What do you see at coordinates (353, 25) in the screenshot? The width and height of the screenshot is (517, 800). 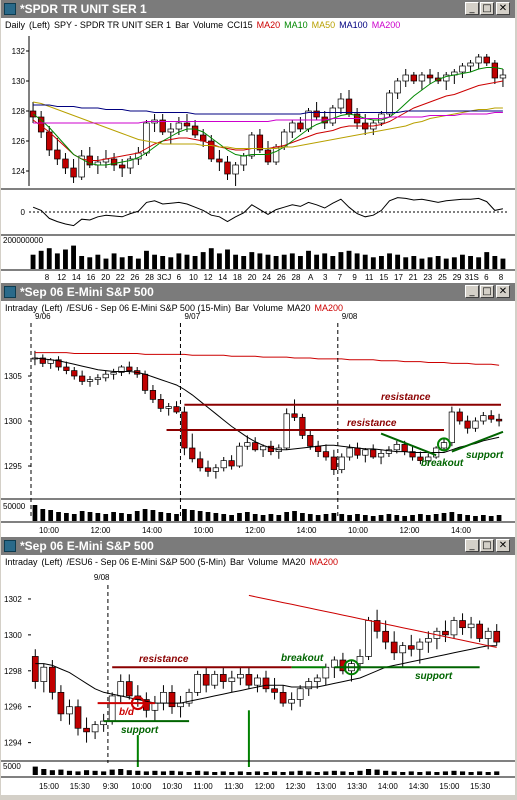 I see `header-item: MA100` at bounding box center [353, 25].